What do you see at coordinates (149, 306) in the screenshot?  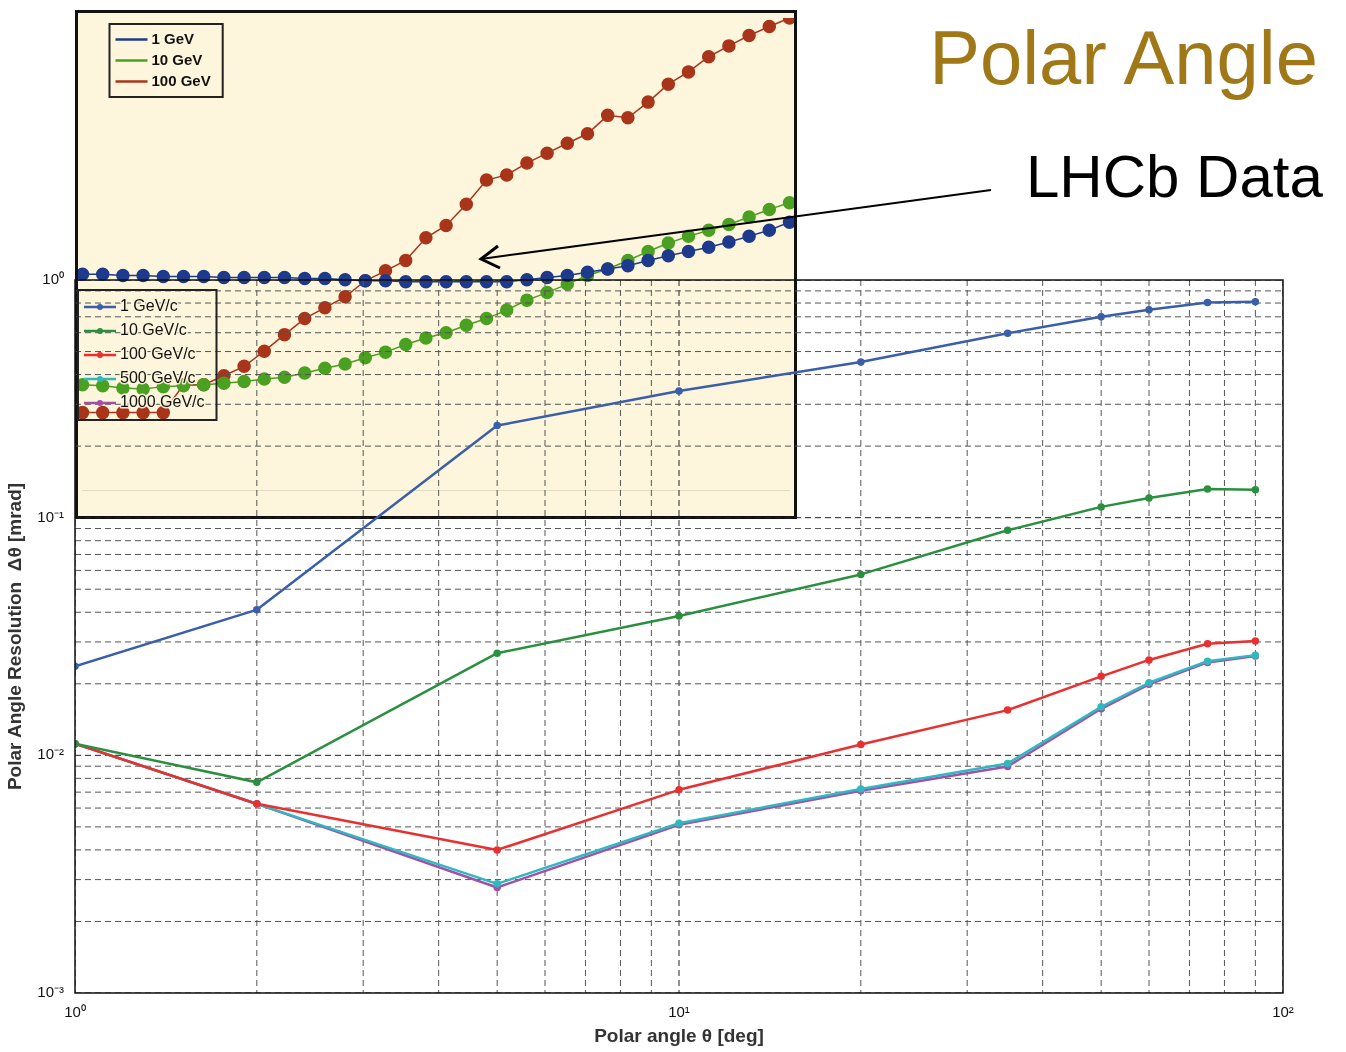 I see `legend-label: 1 GeV/c` at bounding box center [149, 306].